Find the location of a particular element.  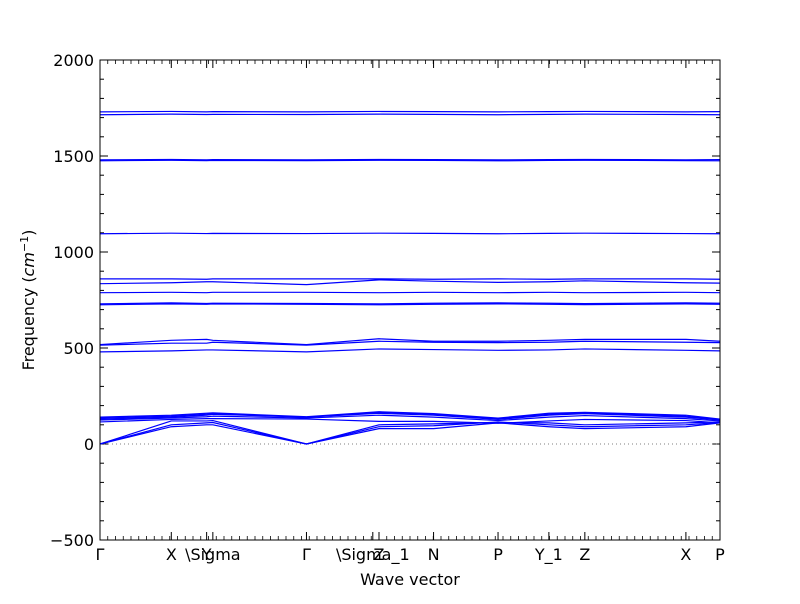

y-tick-labels: −500 0 500 1000 1500 2000 is located at coordinates (72, 300).